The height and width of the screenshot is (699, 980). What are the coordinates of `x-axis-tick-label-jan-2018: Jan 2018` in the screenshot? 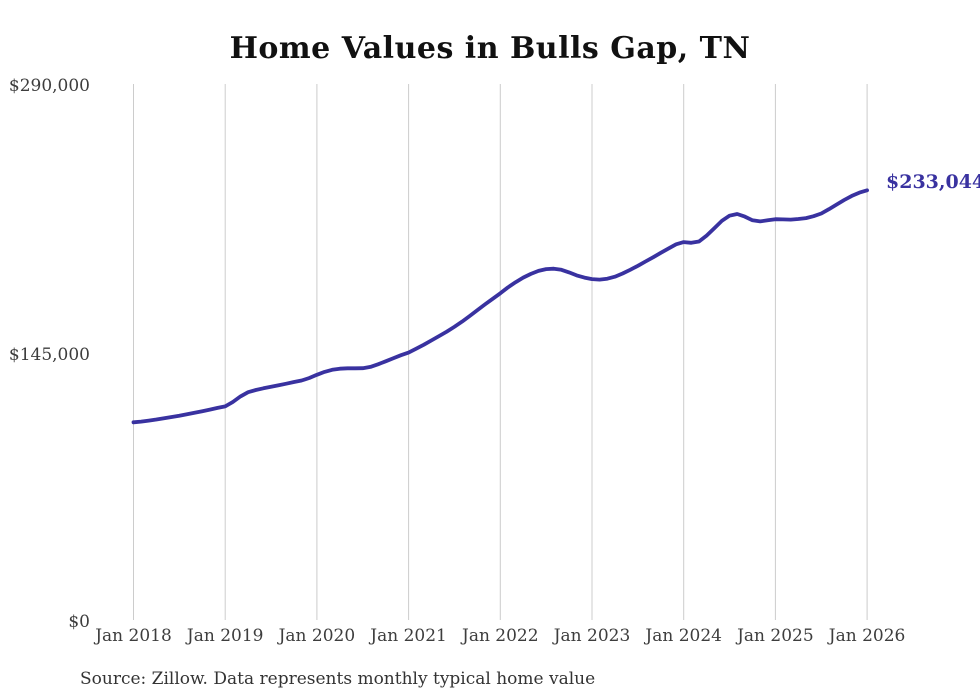 It's located at (133, 636).